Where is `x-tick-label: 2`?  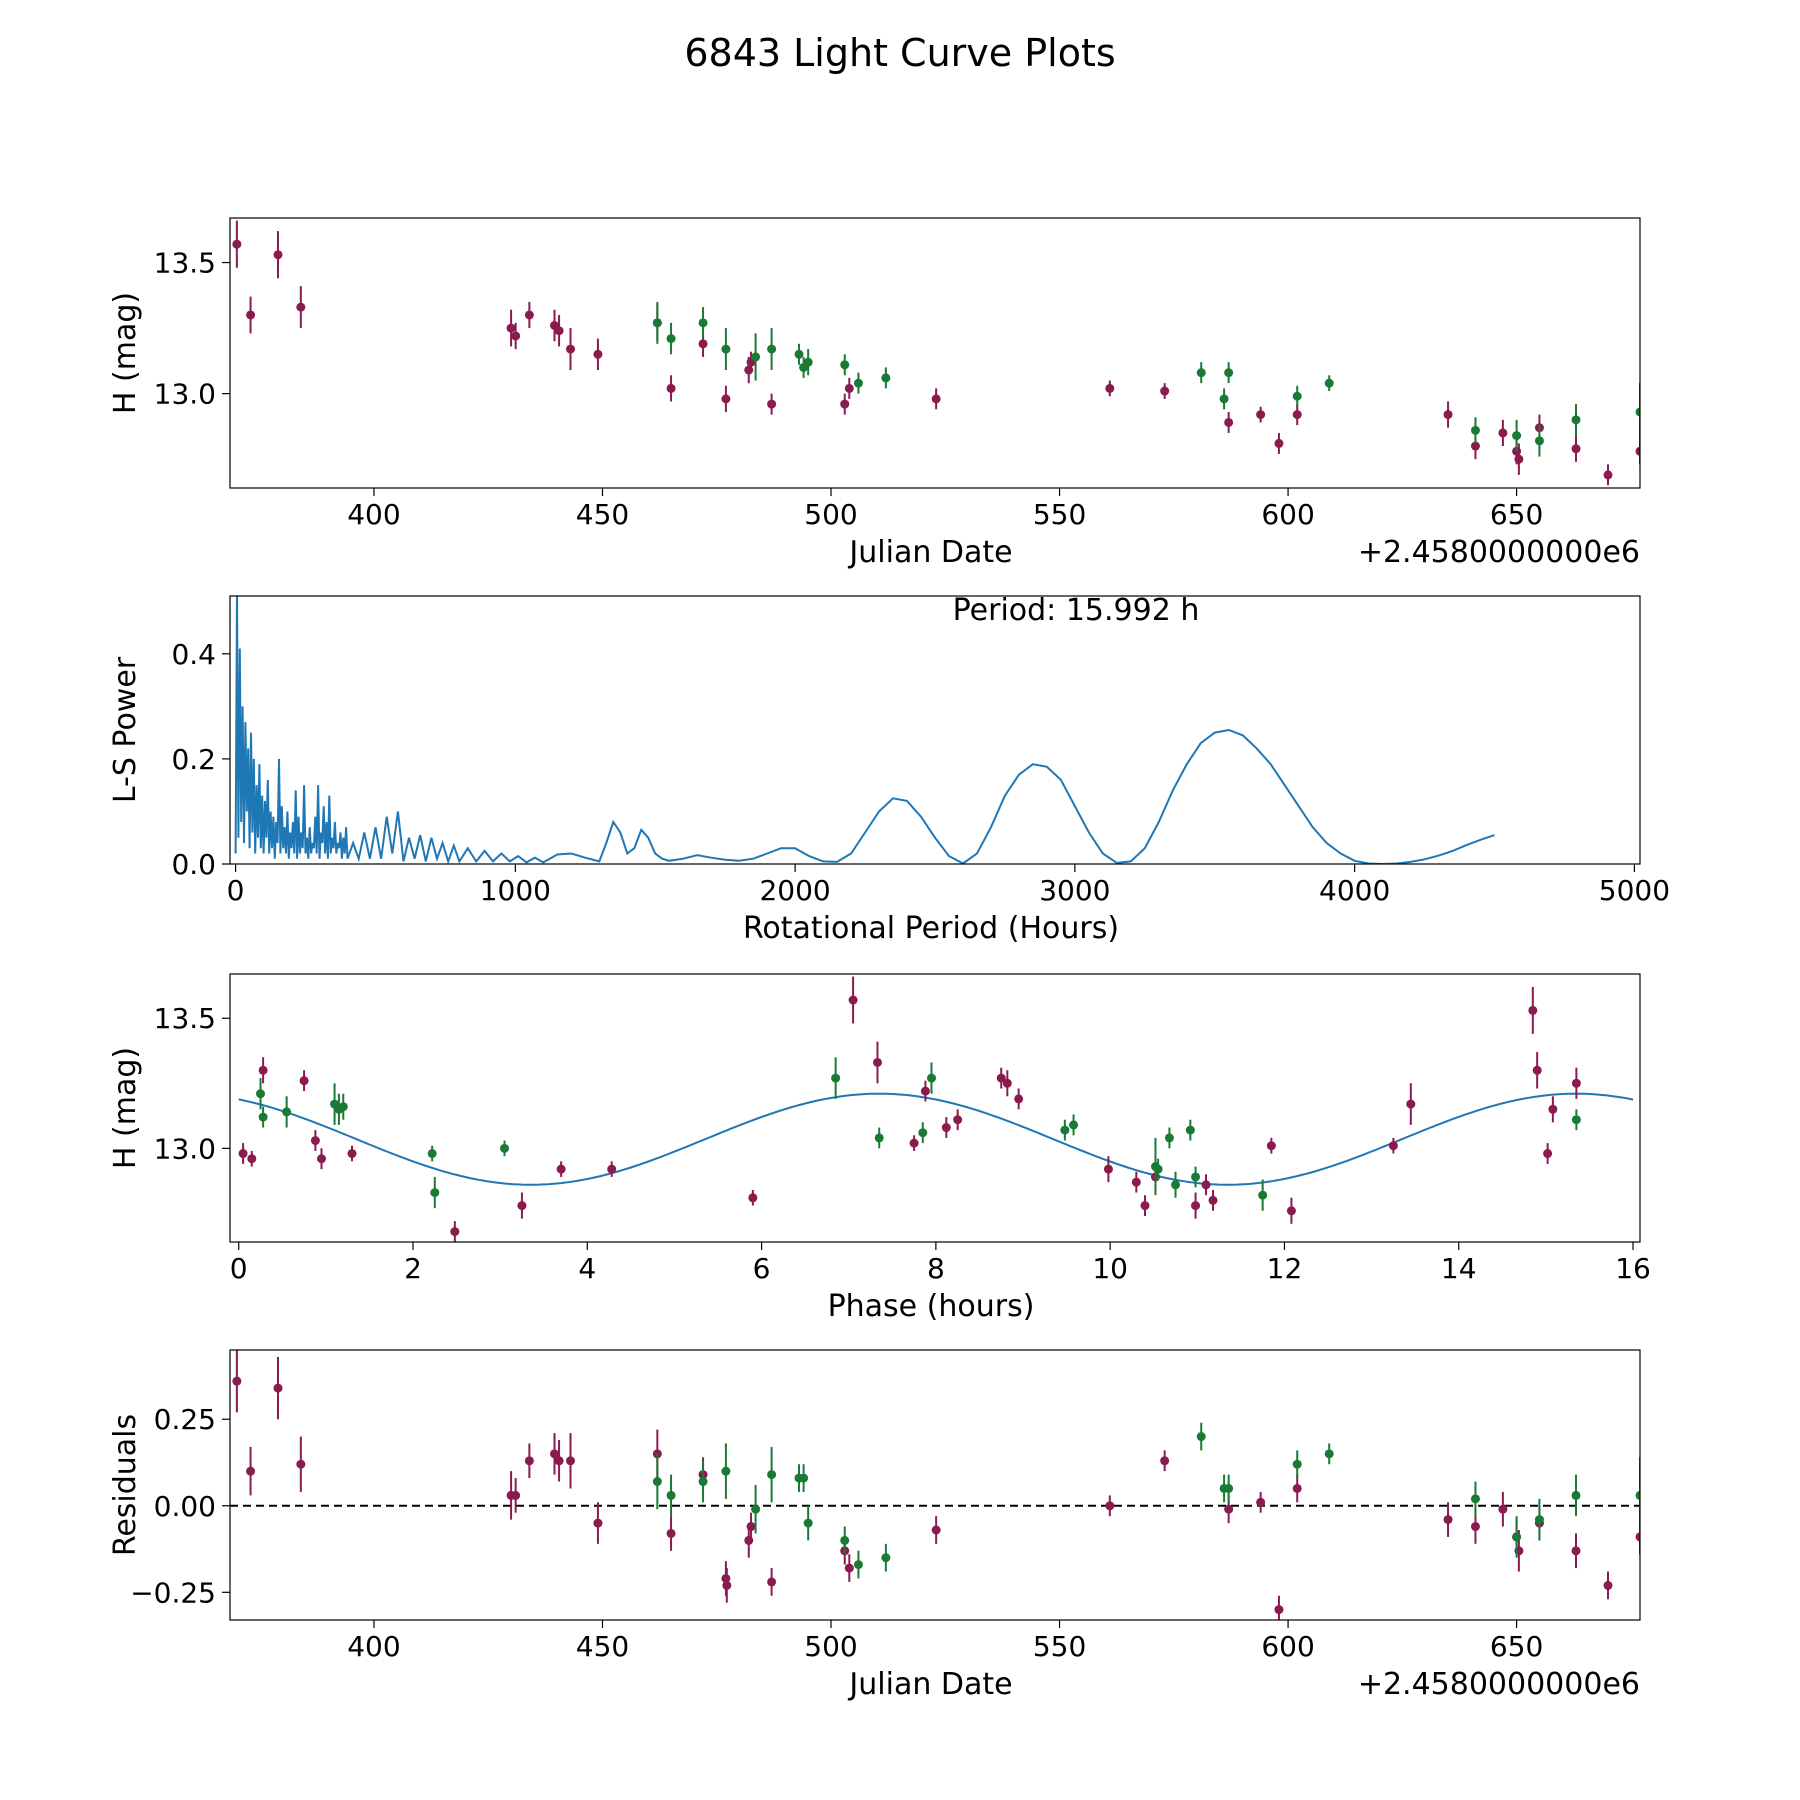
x-tick-label: 2 is located at coordinates (413, 1268).